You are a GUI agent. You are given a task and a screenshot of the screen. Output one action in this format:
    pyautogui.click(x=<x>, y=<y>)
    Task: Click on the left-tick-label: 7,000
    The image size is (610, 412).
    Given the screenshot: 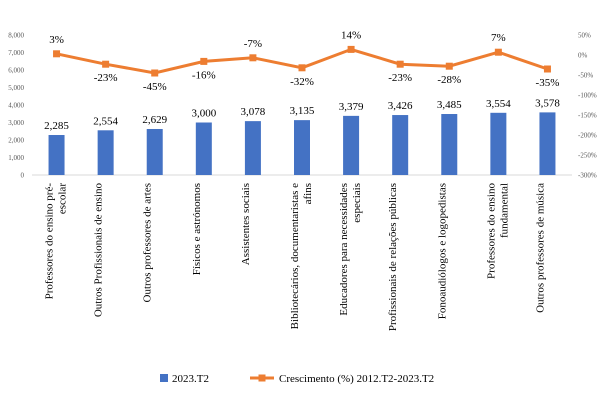 What is the action you would take?
    pyautogui.click(x=16, y=53)
    